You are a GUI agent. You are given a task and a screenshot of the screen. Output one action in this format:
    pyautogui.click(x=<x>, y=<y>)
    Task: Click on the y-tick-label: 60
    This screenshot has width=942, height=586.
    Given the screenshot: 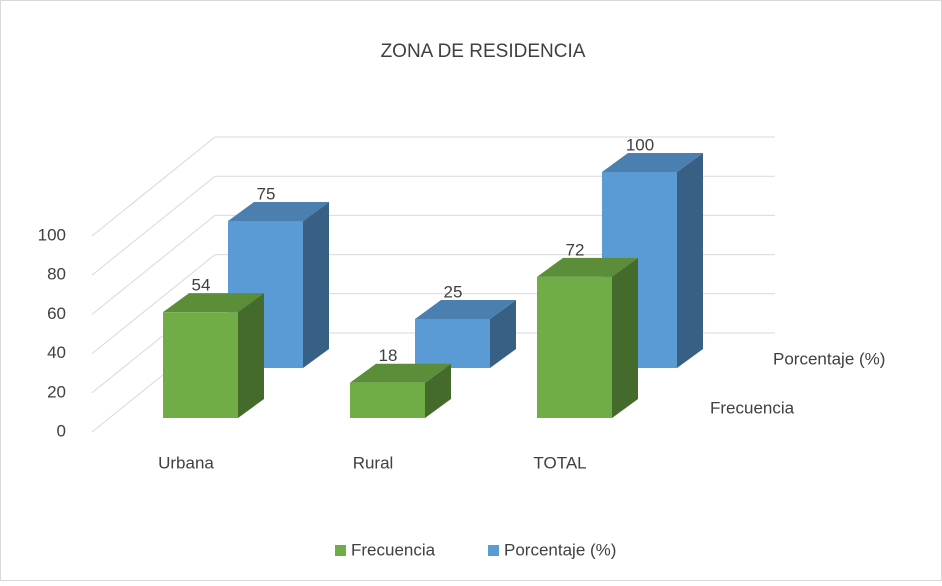 What is the action you would take?
    pyautogui.click(x=56, y=313)
    